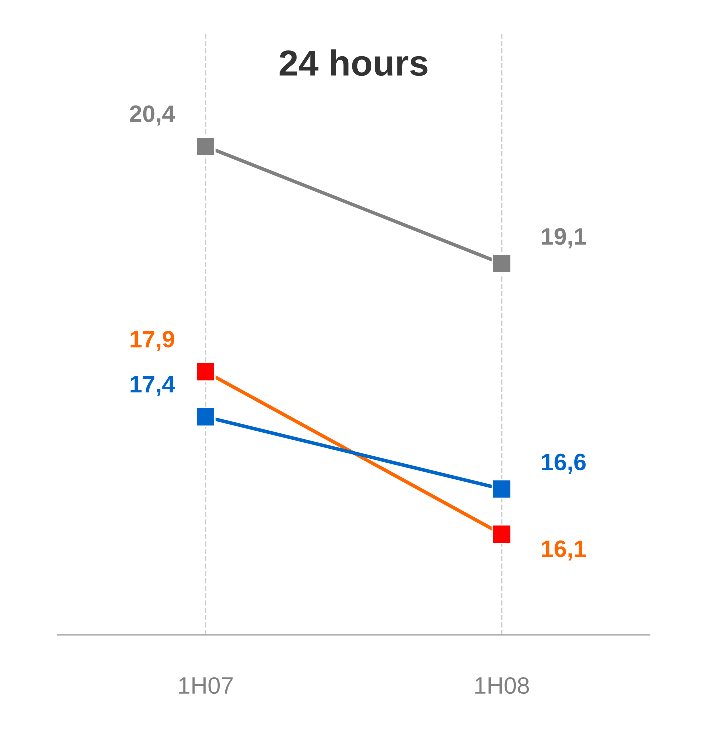 This screenshot has height=742, width=705. I want to click on data-label: 16,6, so click(564, 464).